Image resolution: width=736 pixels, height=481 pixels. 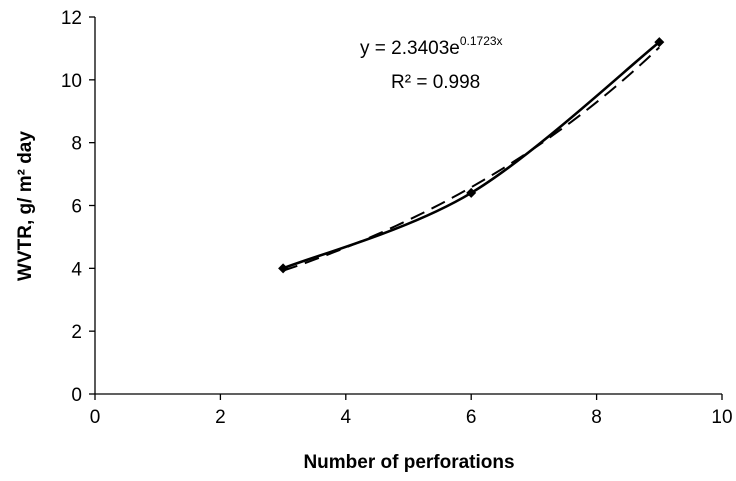 What do you see at coordinates (408, 462) in the screenshot?
I see `x-axis-title: Number of perforations` at bounding box center [408, 462].